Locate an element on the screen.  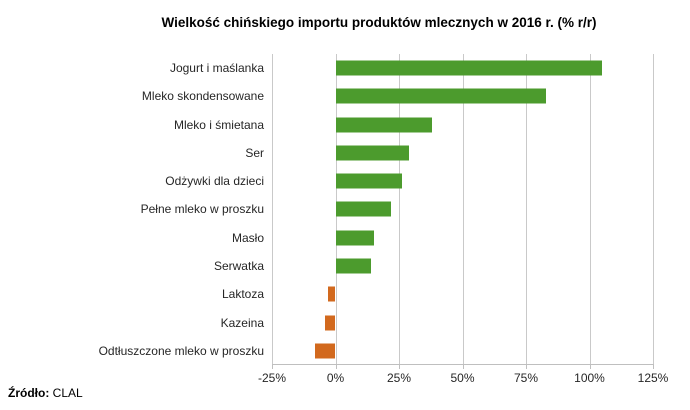
category-label: Ser is located at coordinates (254, 152).